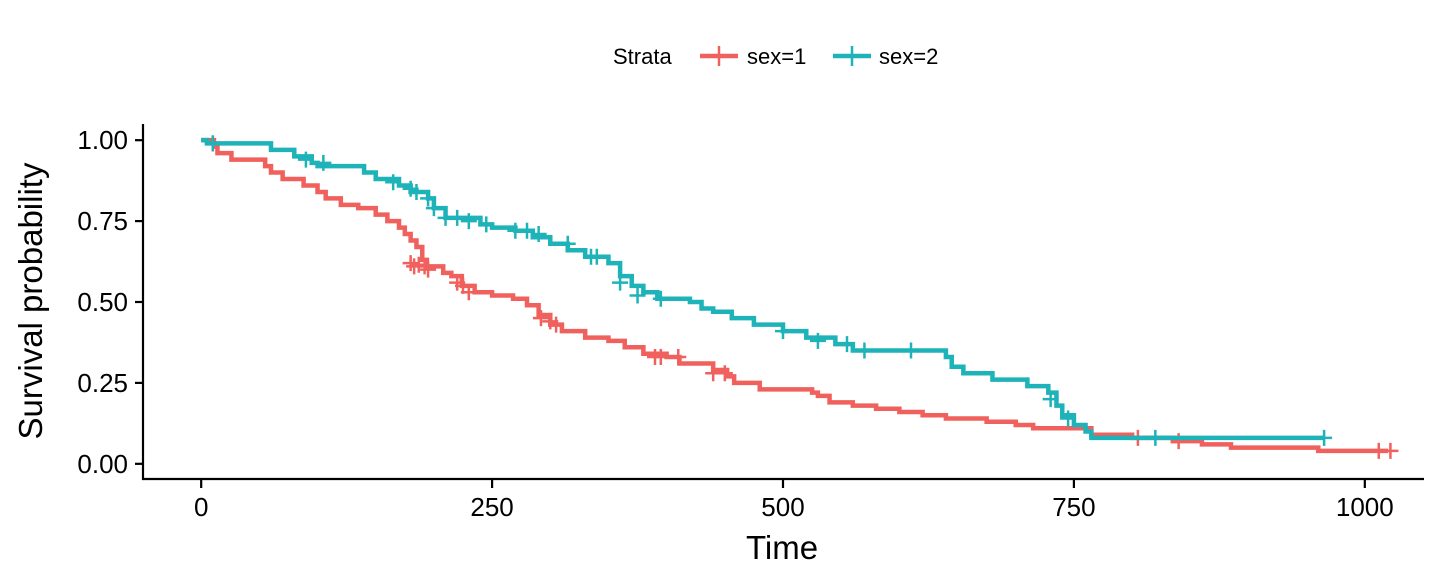 This screenshot has width=1440, height=576. What do you see at coordinates (102, 383) in the screenshot?
I see `y-tick-label: 0.25` at bounding box center [102, 383].